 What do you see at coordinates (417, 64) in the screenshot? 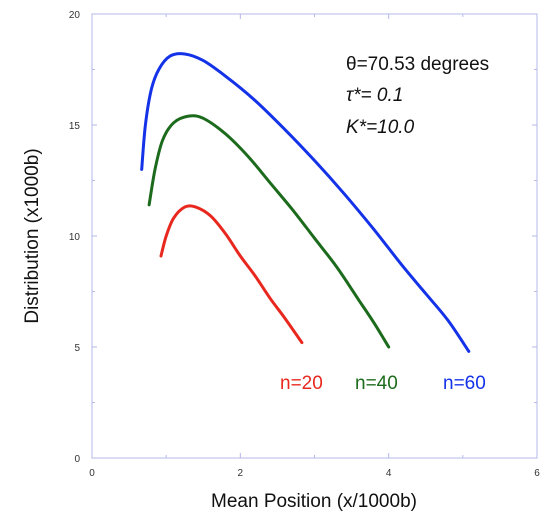
I see `annotation-theta: θ=70.53 degrees` at bounding box center [417, 64].